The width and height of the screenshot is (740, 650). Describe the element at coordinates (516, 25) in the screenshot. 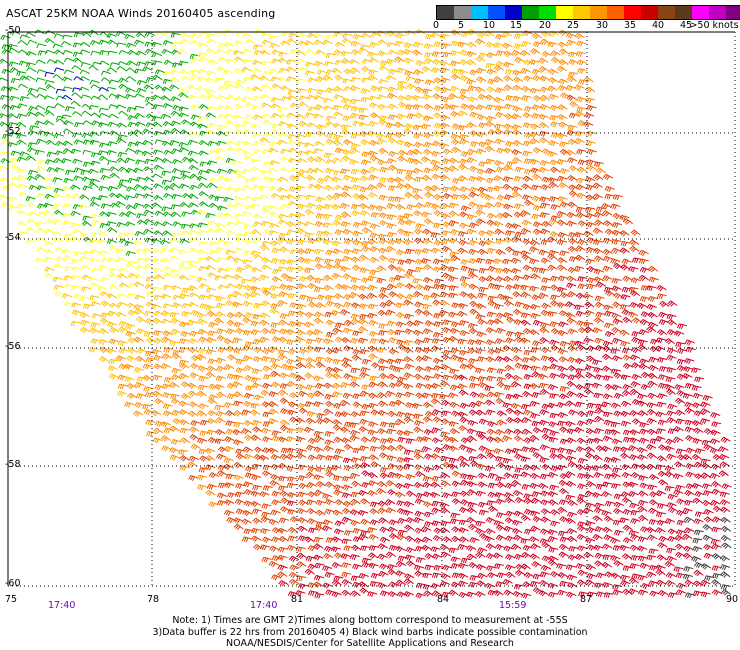

I see `scale-label: 15` at that location.